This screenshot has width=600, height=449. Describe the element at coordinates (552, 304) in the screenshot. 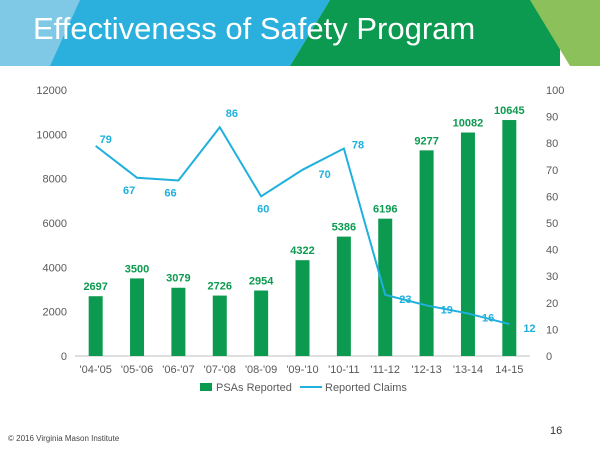

I see `y-right-tick-label: 20` at that location.